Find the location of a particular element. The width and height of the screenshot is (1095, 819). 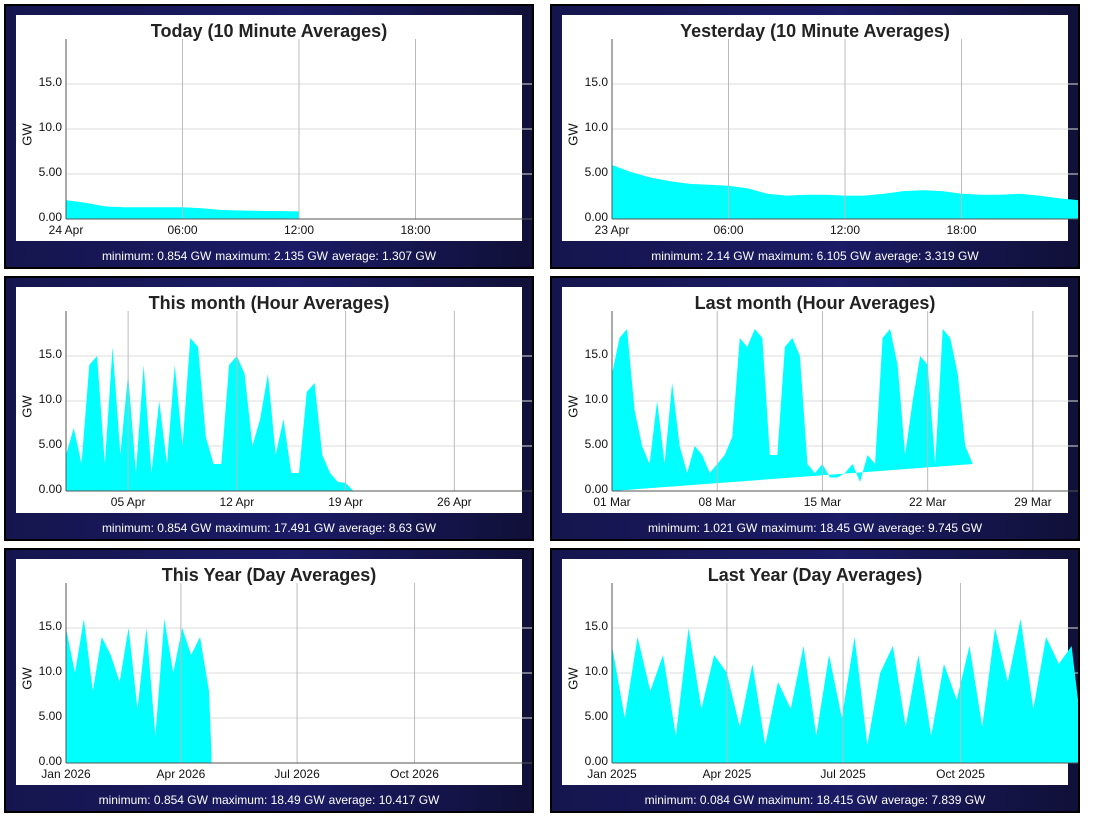

stat-maximum: maximum: 6.105 GW is located at coordinates (814, 256).